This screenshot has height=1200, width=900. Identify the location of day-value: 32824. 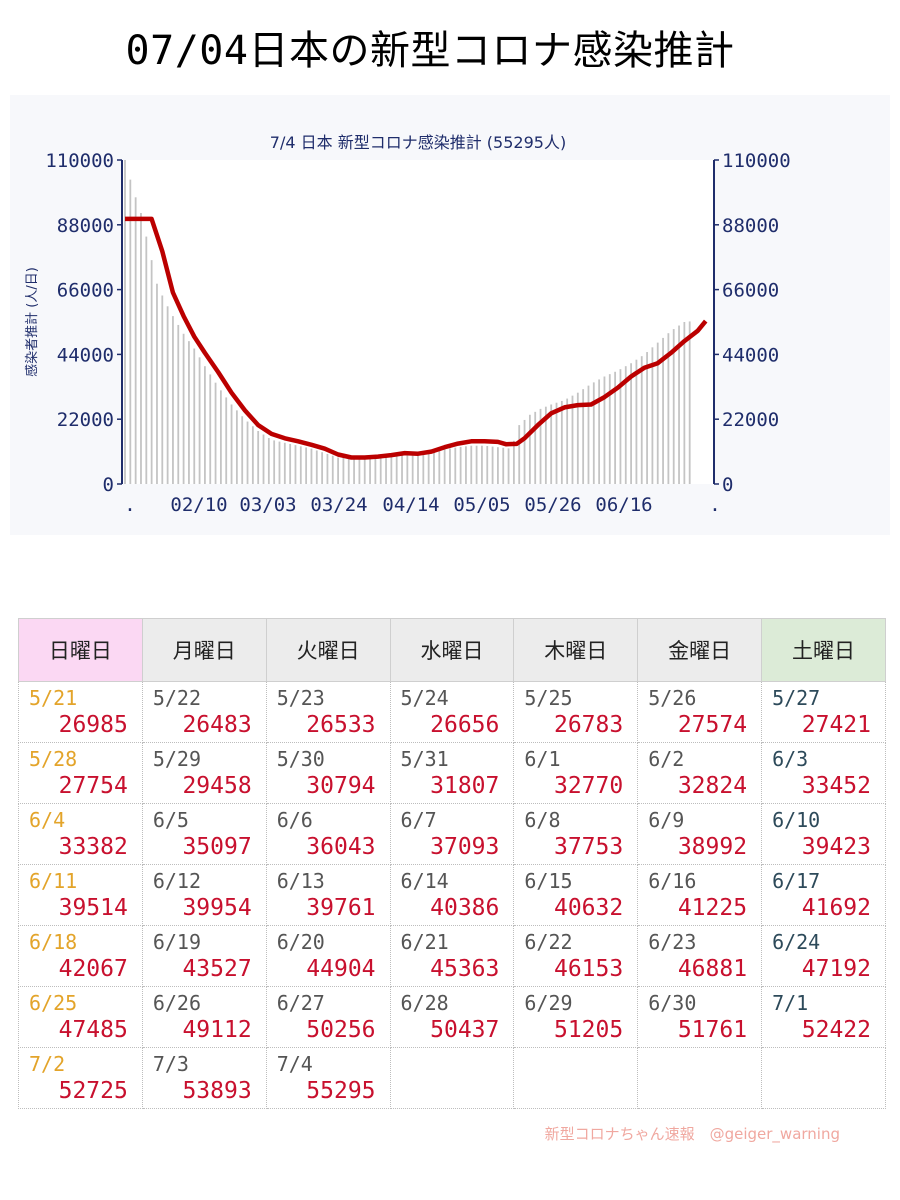
(712, 786).